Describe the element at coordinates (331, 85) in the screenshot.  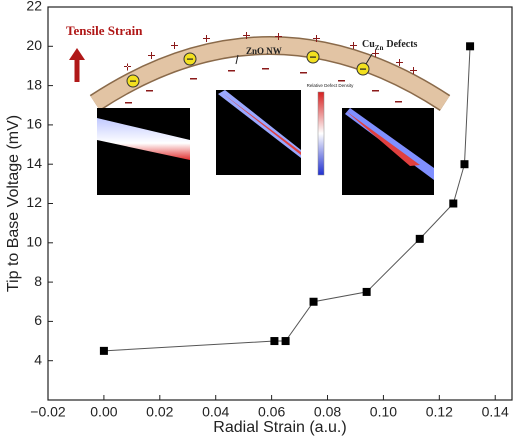
I see `annotation: Relative Defect Density` at that location.